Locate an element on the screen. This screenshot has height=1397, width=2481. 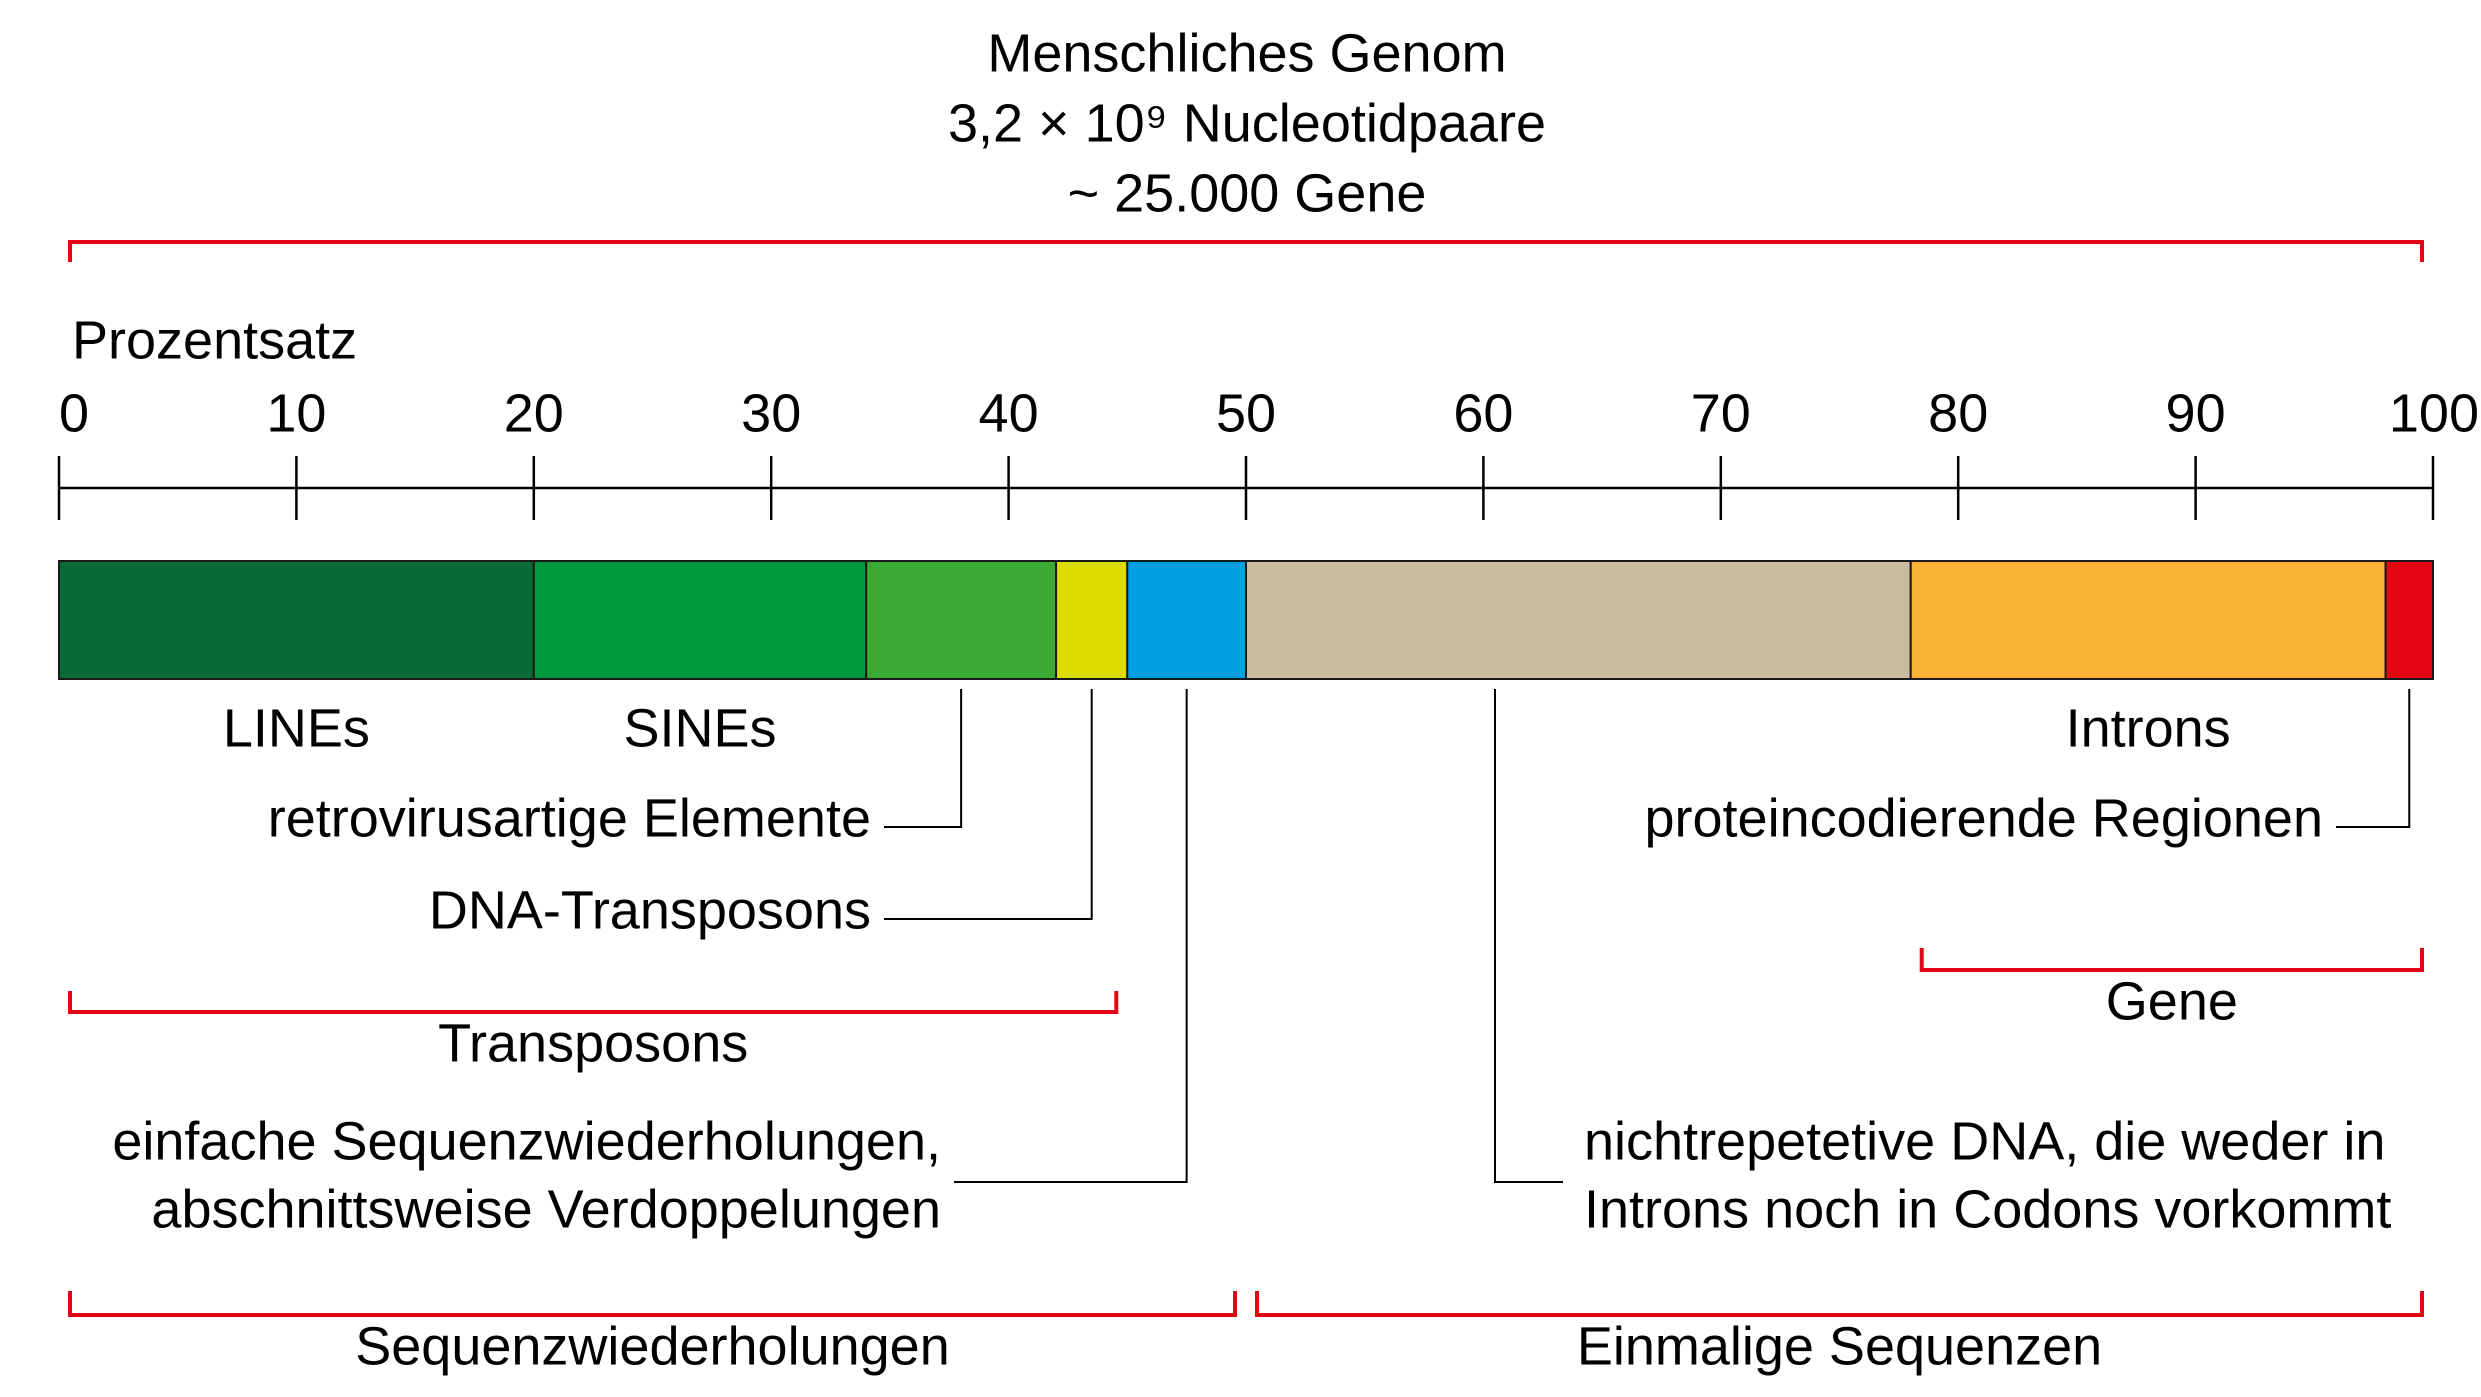
x-tick-label: 50 is located at coordinates (1246, 413).